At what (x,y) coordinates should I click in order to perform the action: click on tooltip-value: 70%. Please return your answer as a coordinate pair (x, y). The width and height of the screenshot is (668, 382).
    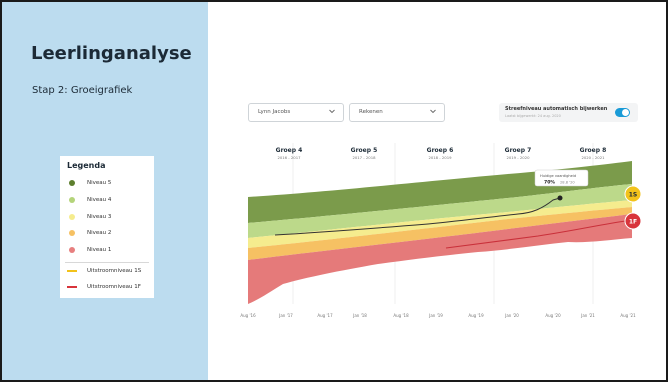
    Looking at the image, I should click on (549, 183).